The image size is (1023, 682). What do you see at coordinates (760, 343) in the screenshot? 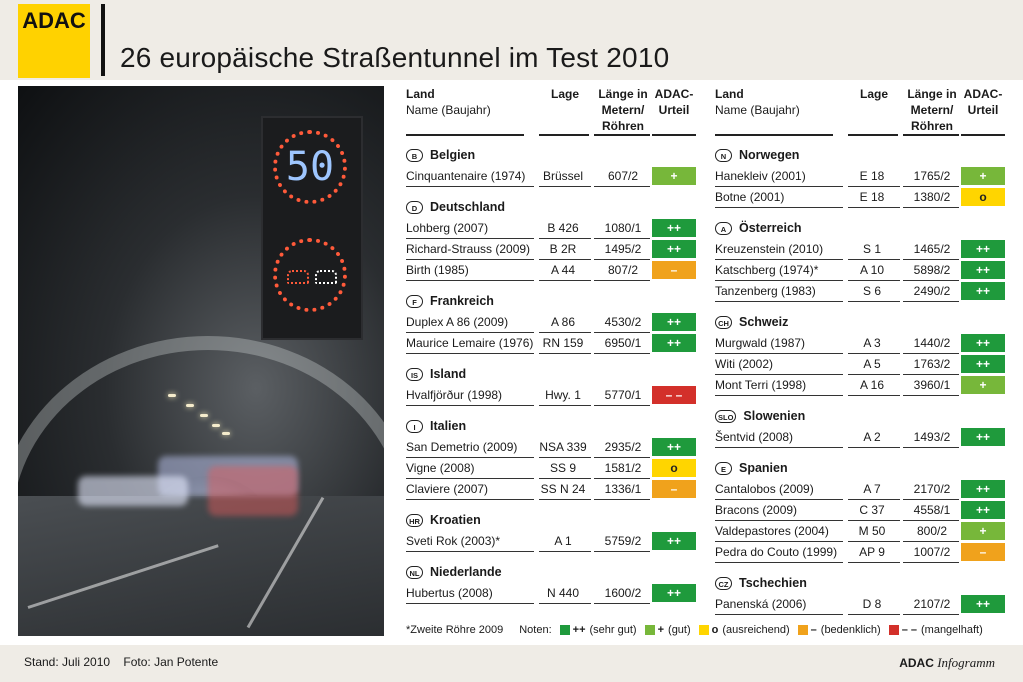
I see `tunnel-name: Murgwald (1987)` at bounding box center [760, 343].